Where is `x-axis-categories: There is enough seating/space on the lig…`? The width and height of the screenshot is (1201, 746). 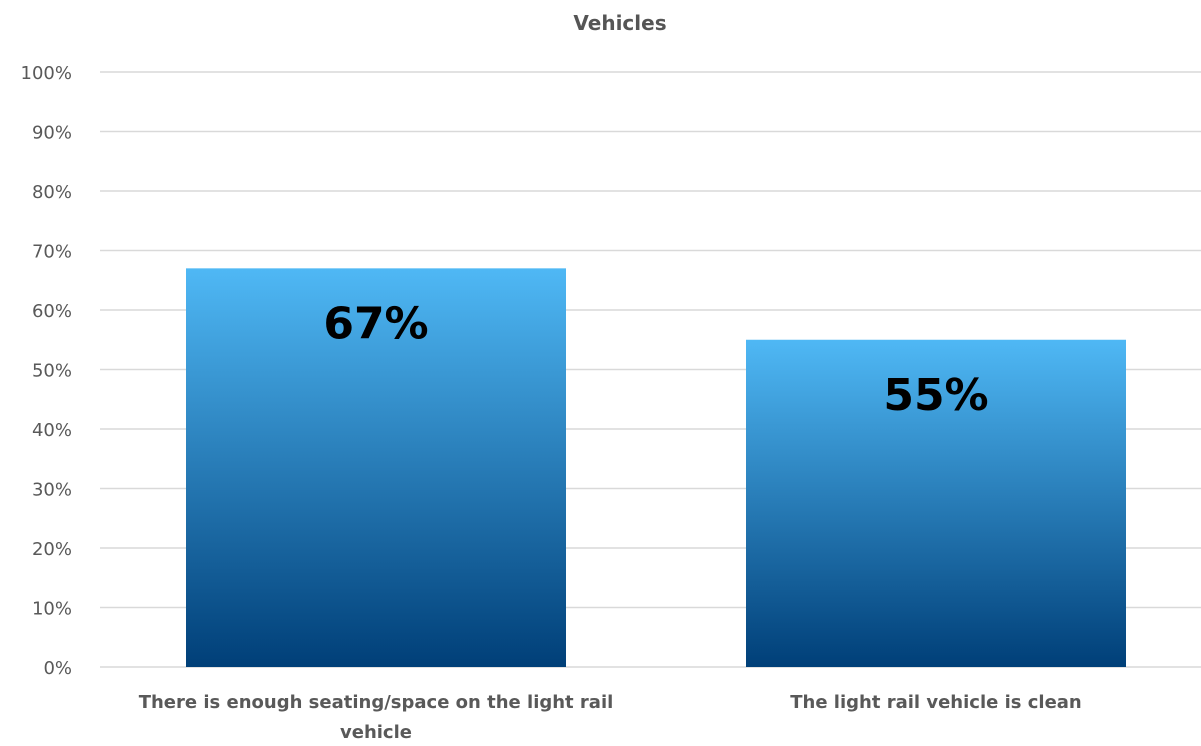
x-axis-categories: There is enough seating/space on the lig… is located at coordinates (610, 717).